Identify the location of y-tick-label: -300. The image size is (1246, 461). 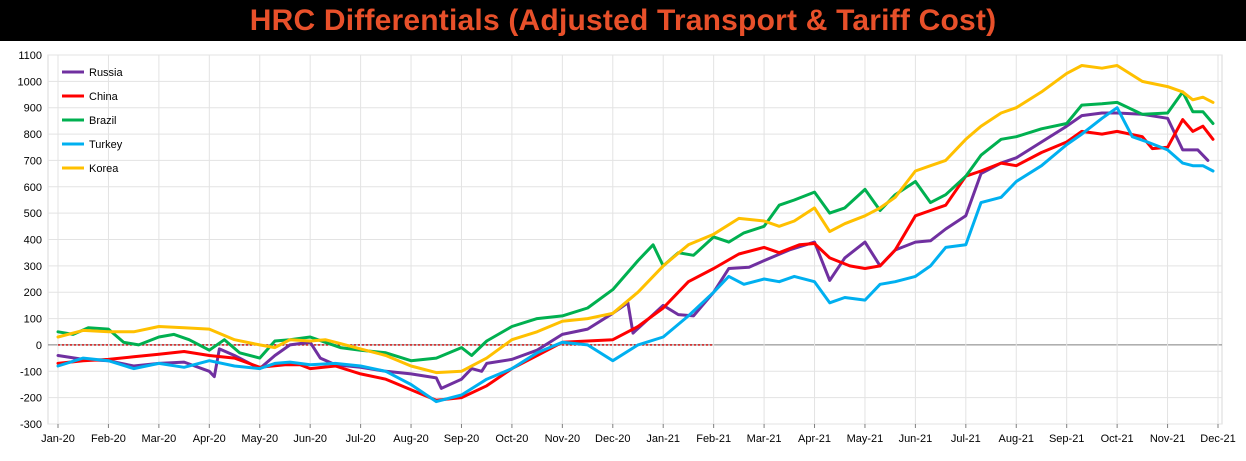
(31, 425).